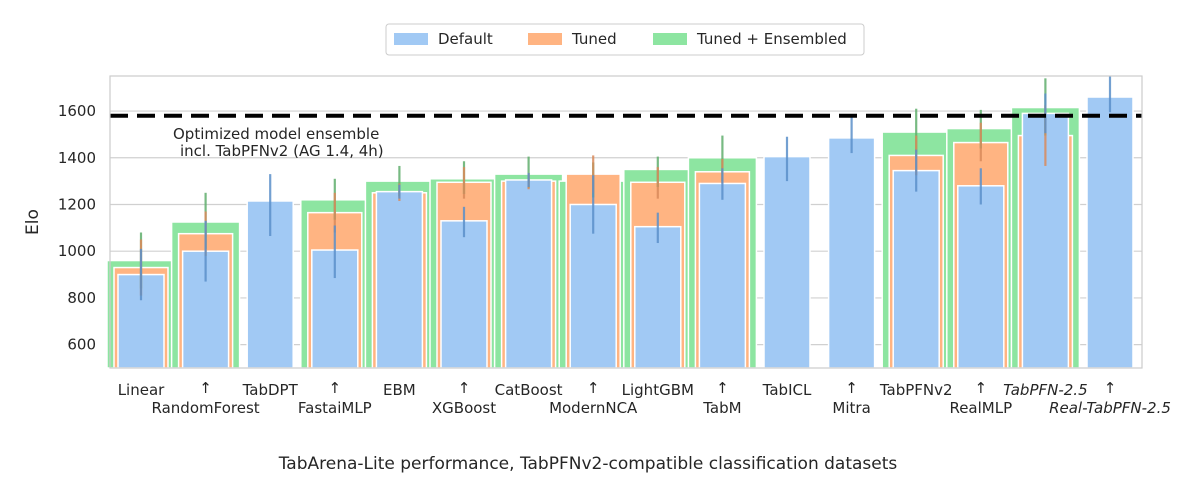 This screenshot has width=1199, height=482. What do you see at coordinates (335, 408) in the screenshot?
I see `x-tick-label: FastaiMLP` at bounding box center [335, 408].